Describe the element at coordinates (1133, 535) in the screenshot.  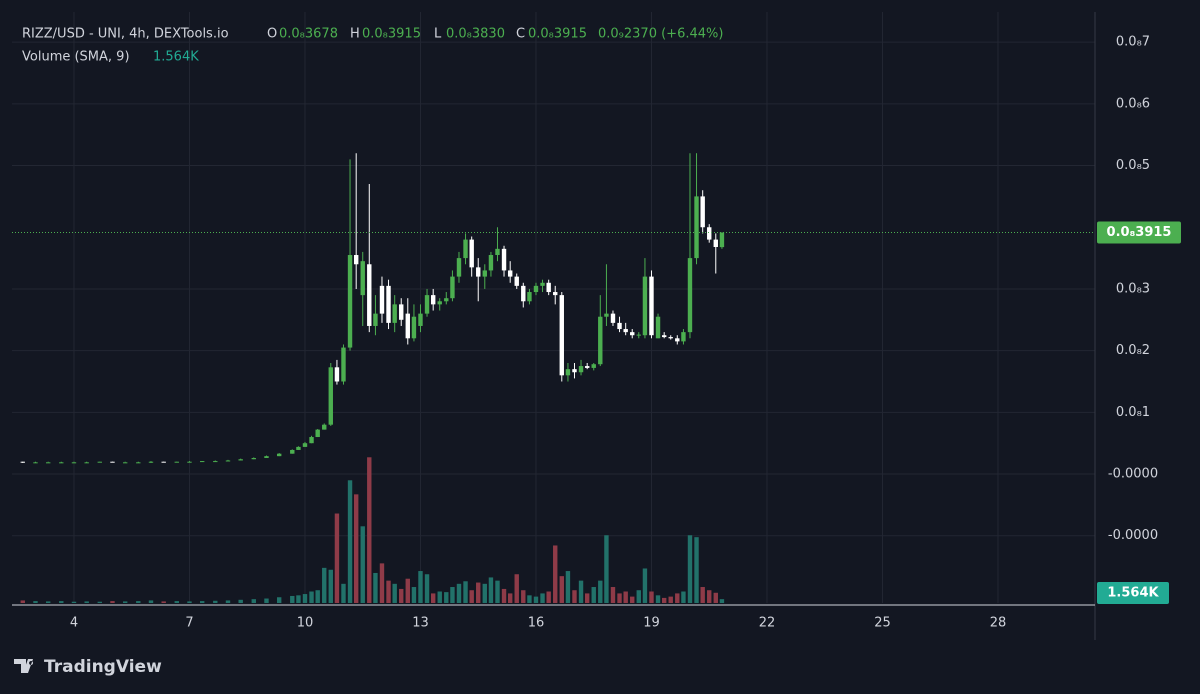
I see `y-tick-label: -0.0000` at that location.